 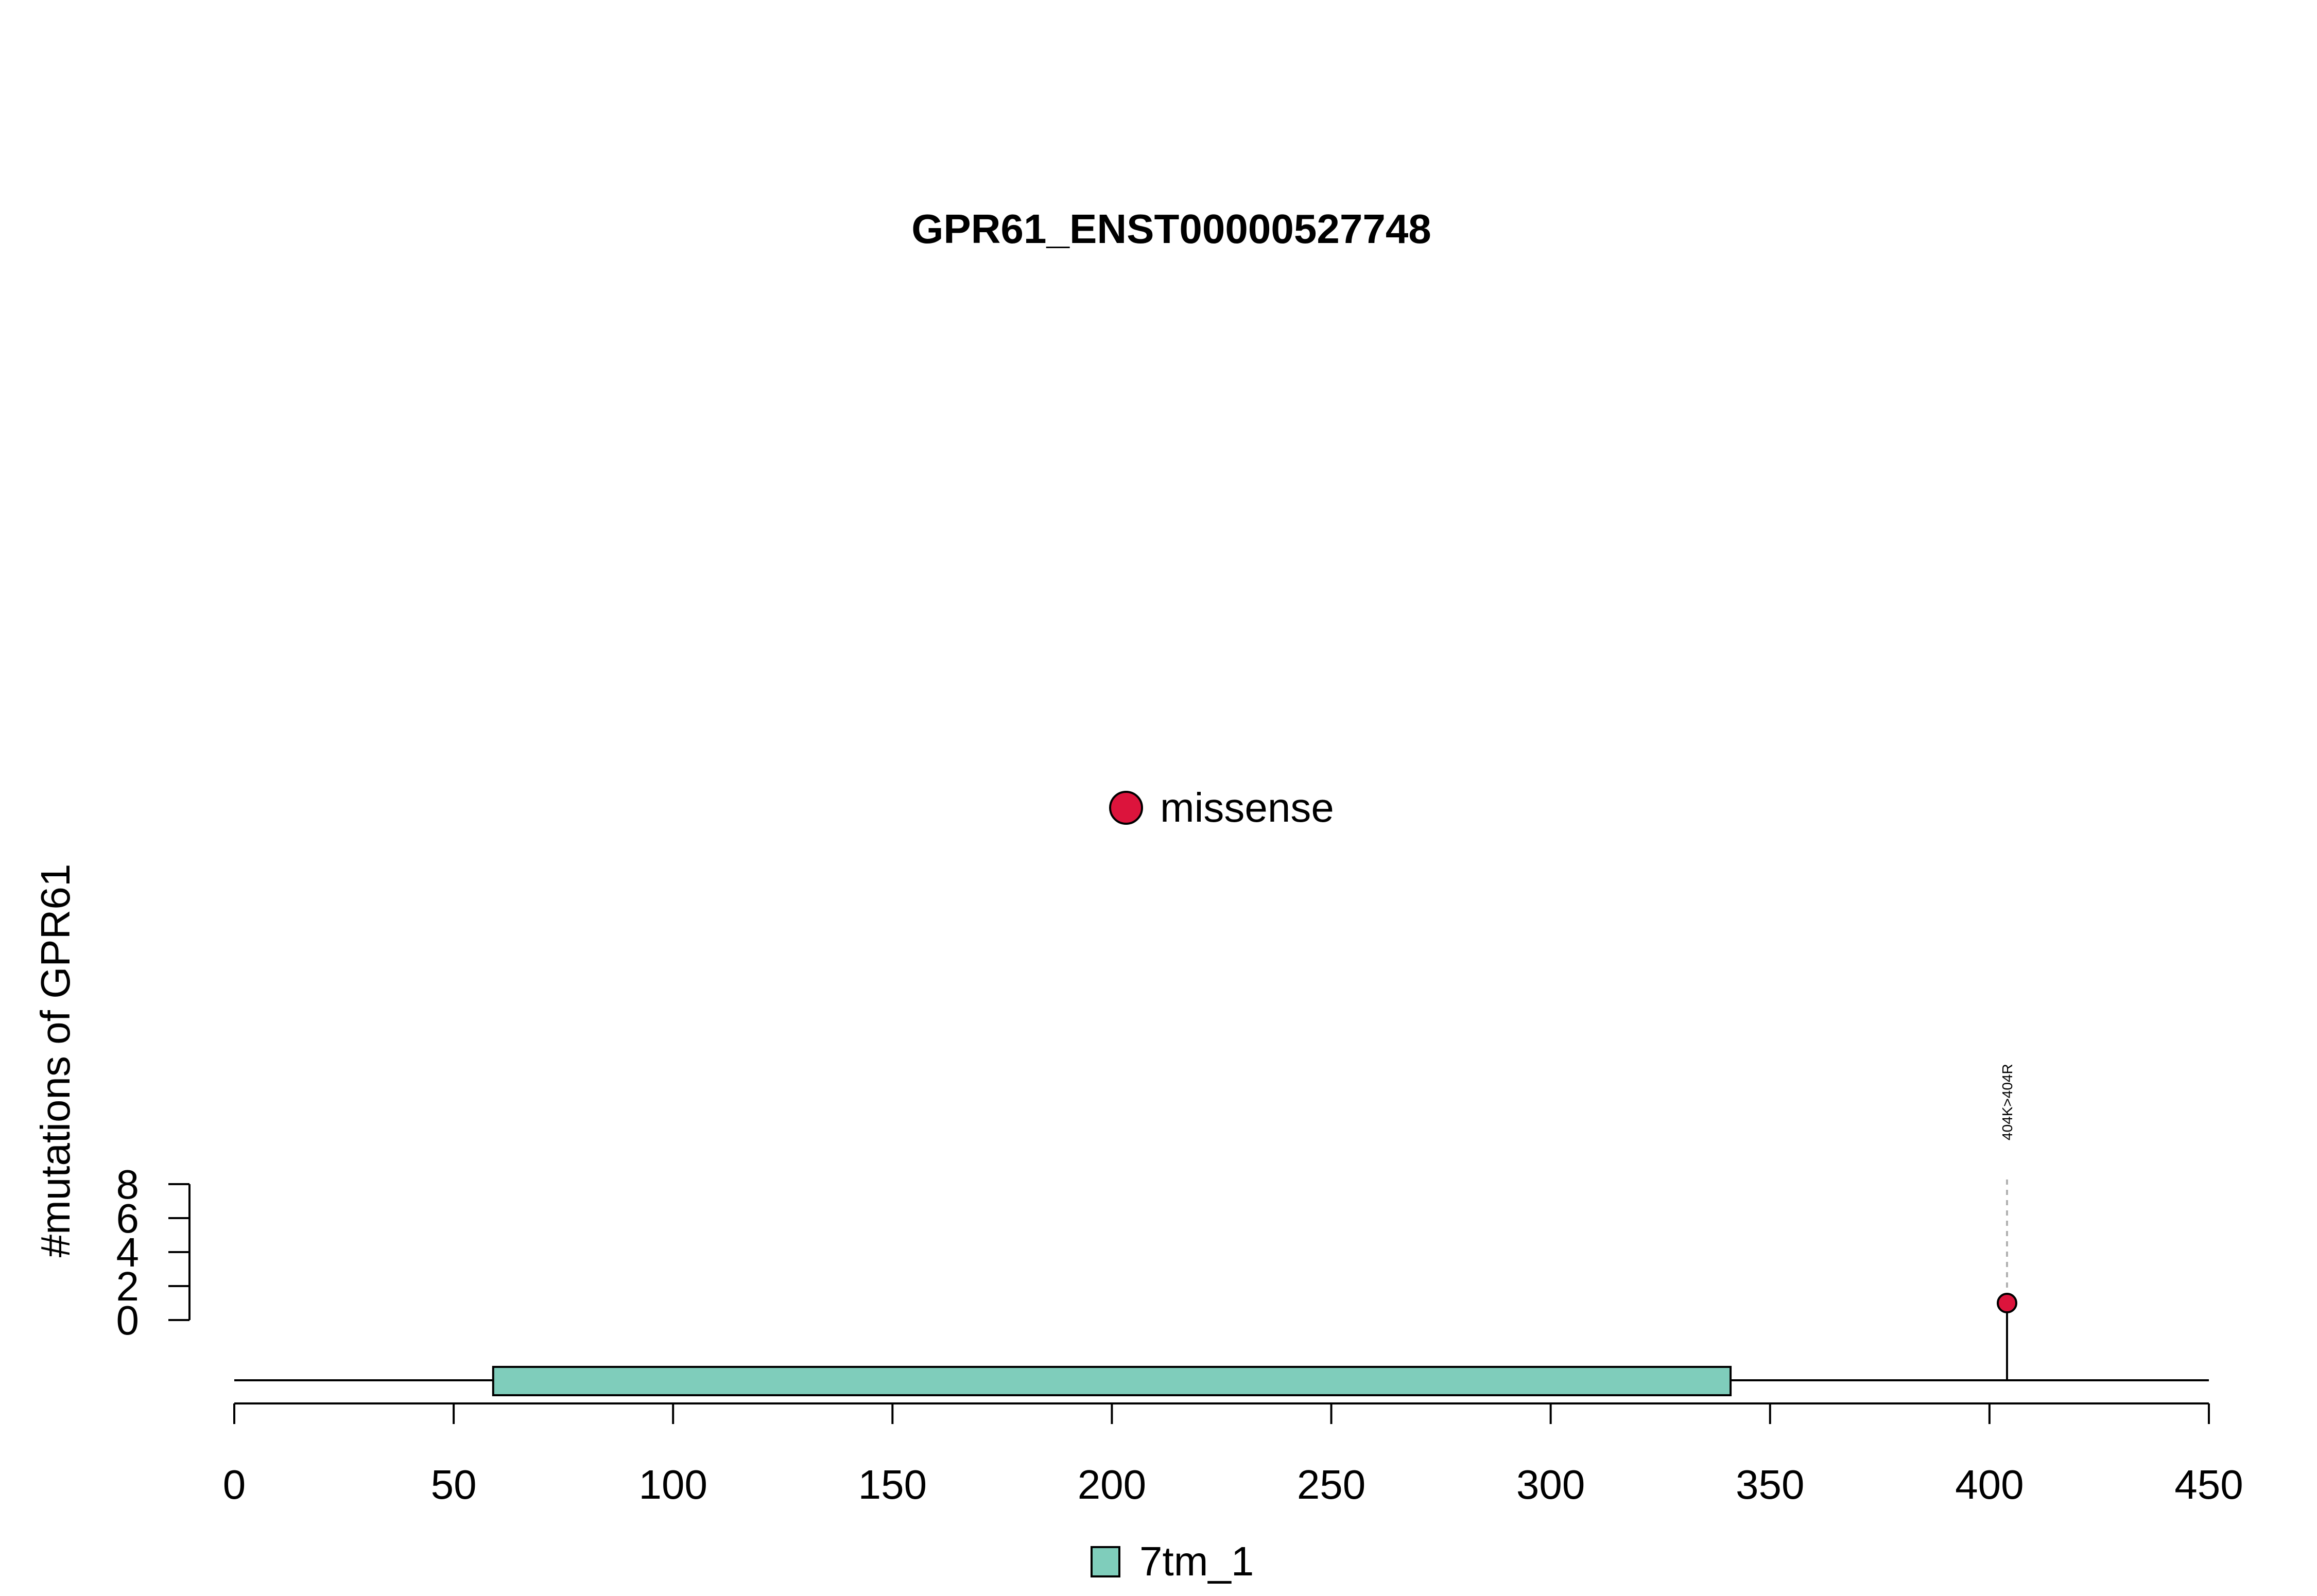 I want to click on mutation-label: 404K>404R, so click(x=2007, y=1102).